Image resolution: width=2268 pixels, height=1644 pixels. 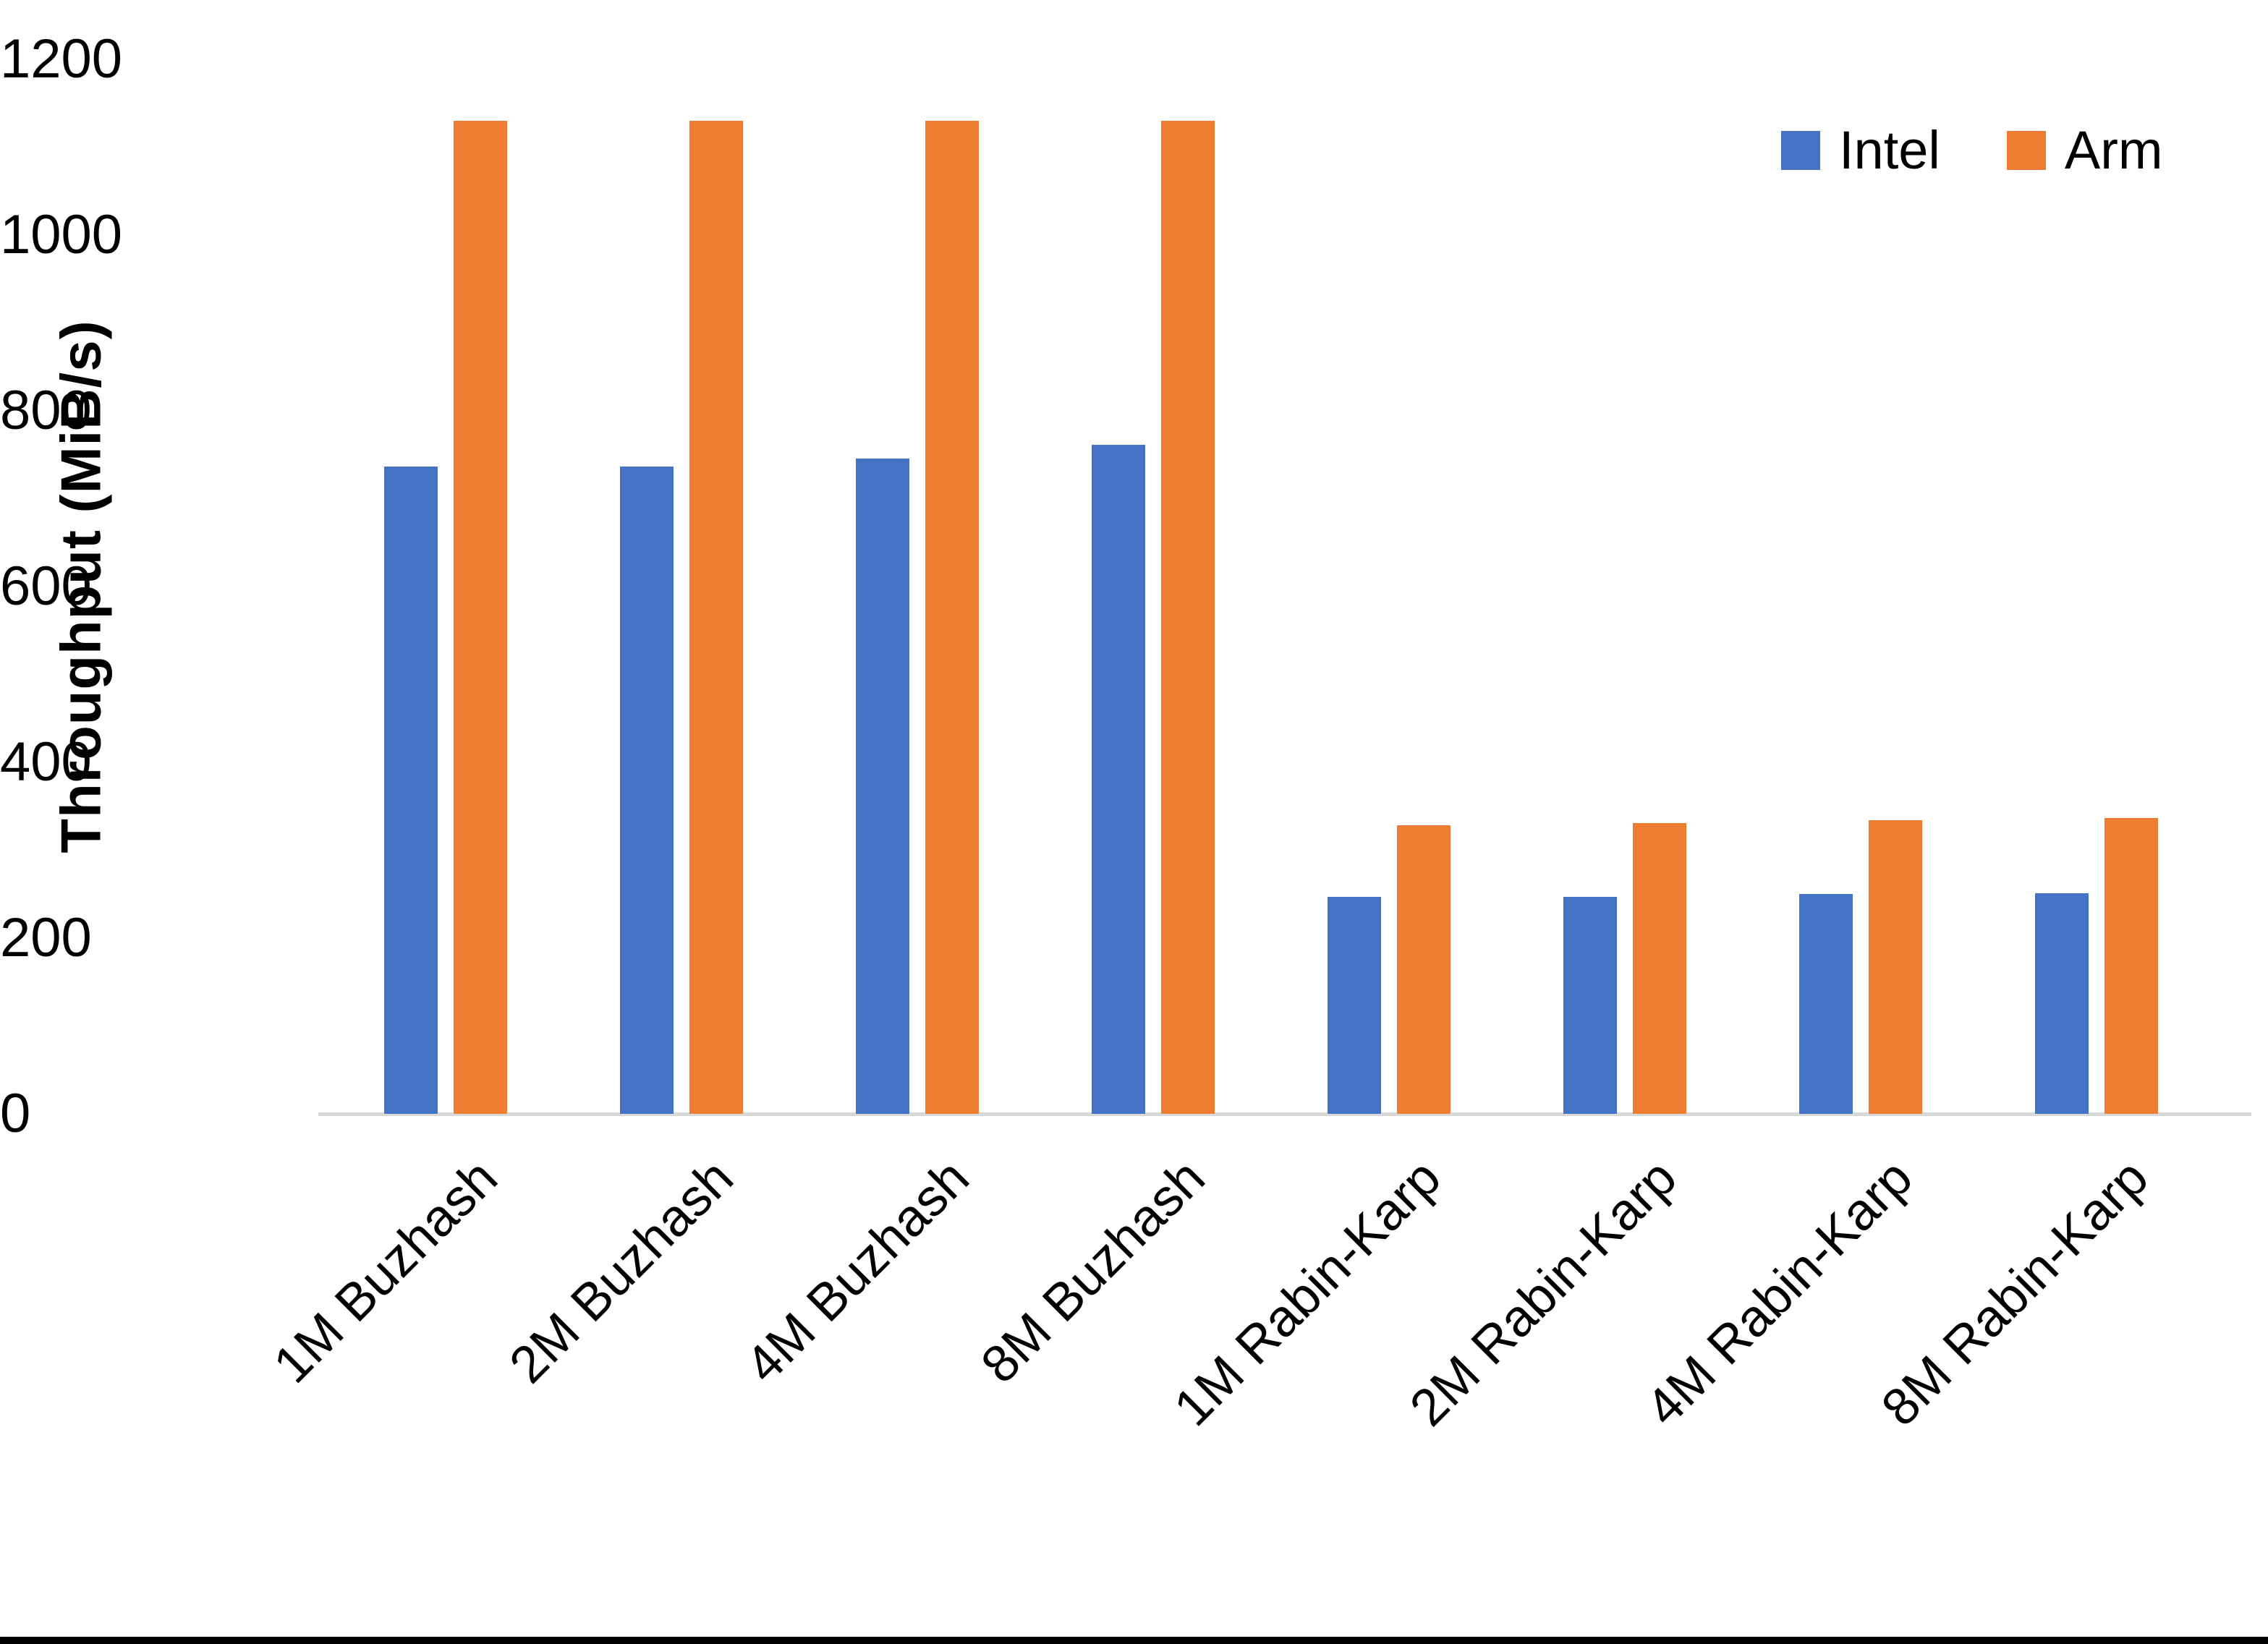 I want to click on bar-arm-1m-rabin-karp, so click(x=1424, y=969).